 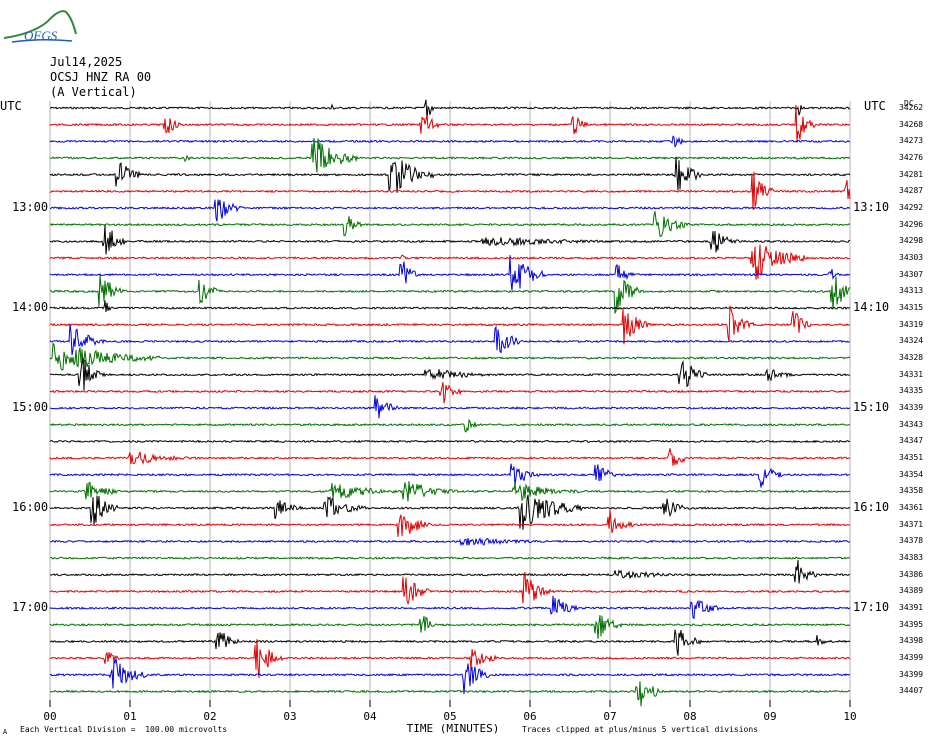 What do you see at coordinates (911, 174) in the screenshot?
I see `trace-dc-label: 34281` at bounding box center [911, 174].